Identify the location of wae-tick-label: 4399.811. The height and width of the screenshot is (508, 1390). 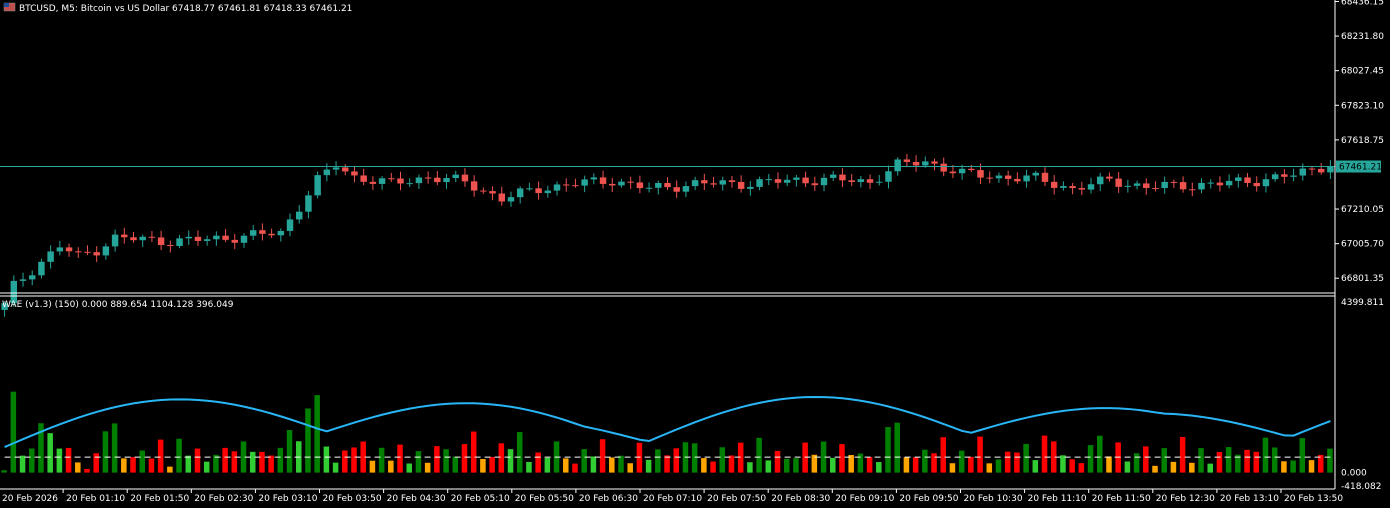
(1362, 303).